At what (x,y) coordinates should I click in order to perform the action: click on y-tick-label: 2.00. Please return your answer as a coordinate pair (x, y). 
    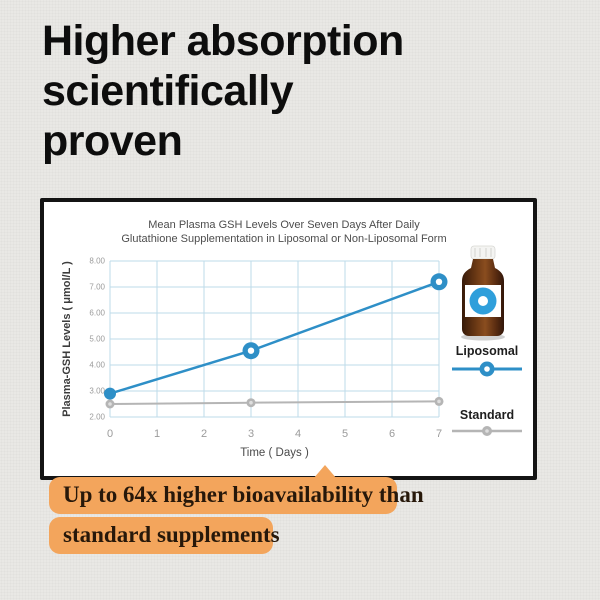
    Looking at the image, I should click on (97, 417).